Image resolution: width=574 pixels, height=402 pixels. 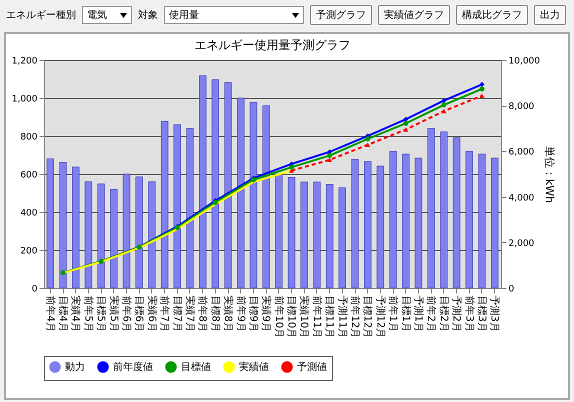 I want to click on y-tick-label: 400, so click(x=29, y=213).